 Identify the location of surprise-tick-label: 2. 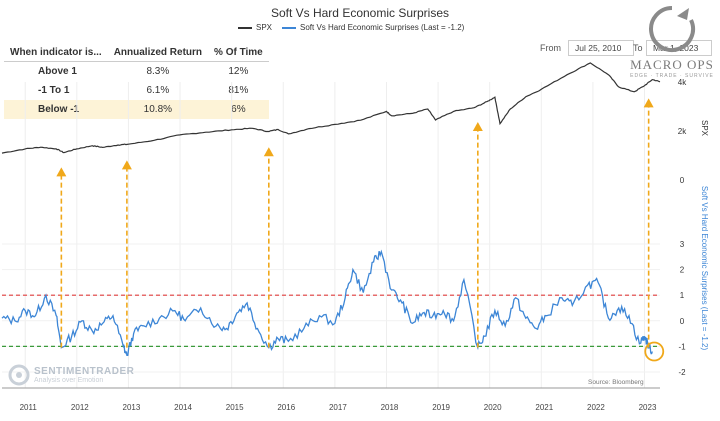
(682, 270).